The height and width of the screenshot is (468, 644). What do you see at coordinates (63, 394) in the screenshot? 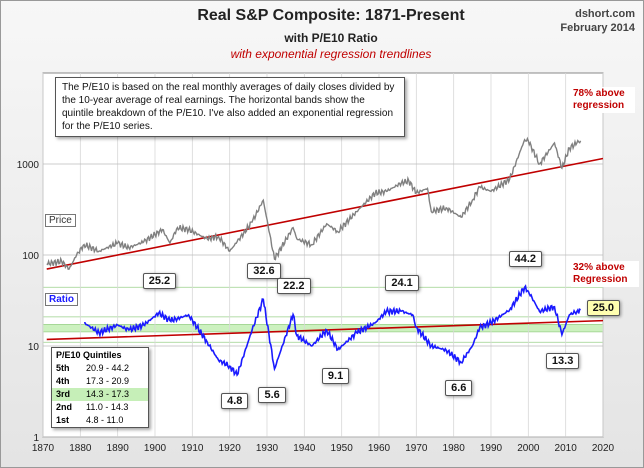
I see `legend-row-label: 3rd` at bounding box center [63, 394].